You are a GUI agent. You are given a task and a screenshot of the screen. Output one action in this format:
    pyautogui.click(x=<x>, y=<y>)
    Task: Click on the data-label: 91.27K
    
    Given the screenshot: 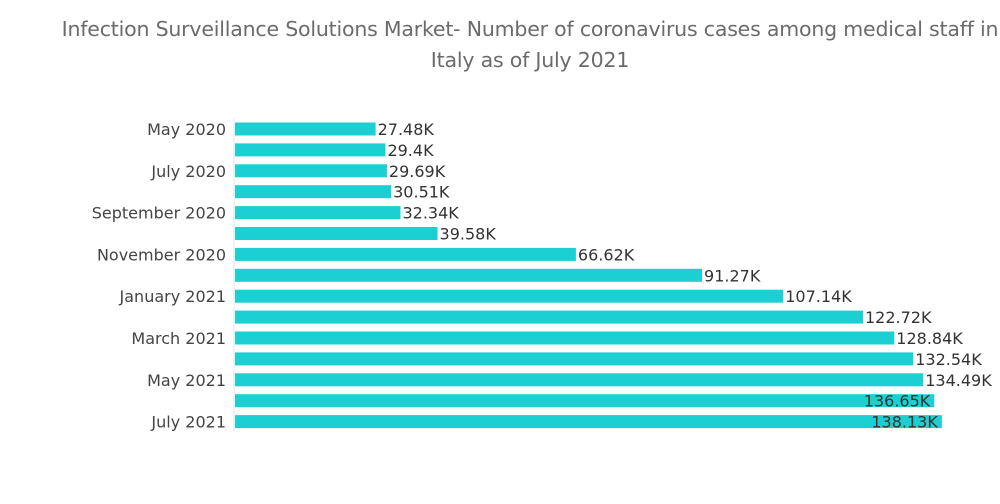 What is the action you would take?
    pyautogui.click(x=732, y=275)
    